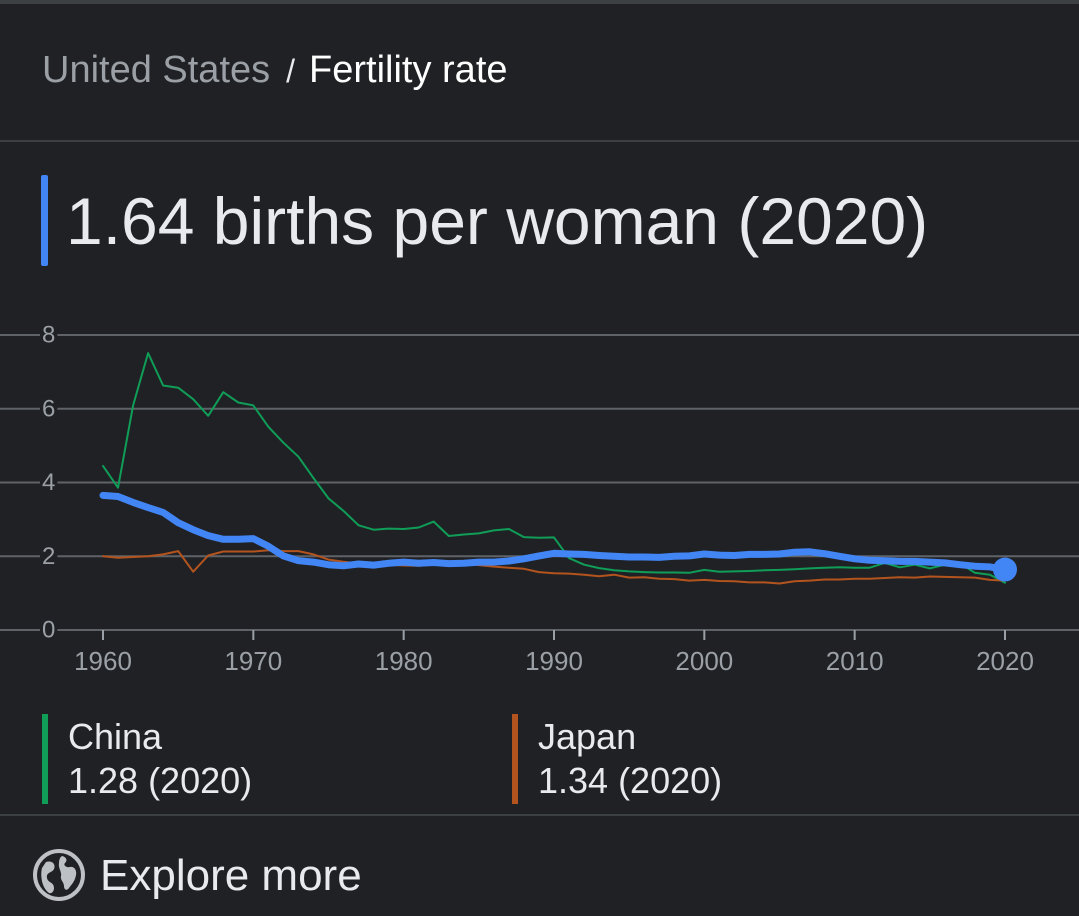  I want to click on x-tick-label-1960: 1960, so click(103, 661).